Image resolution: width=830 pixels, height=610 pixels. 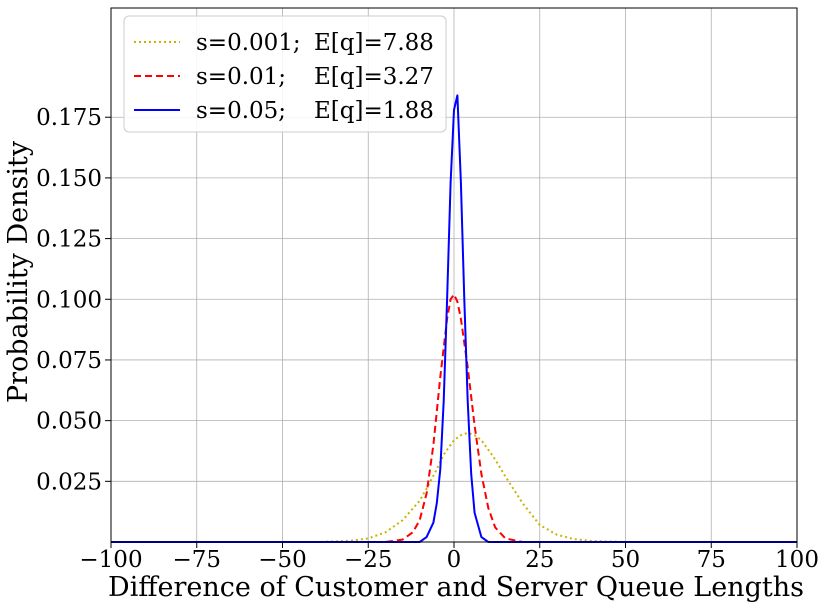 I want to click on legend-value-2: E[q]=3.27, so click(x=374, y=77).